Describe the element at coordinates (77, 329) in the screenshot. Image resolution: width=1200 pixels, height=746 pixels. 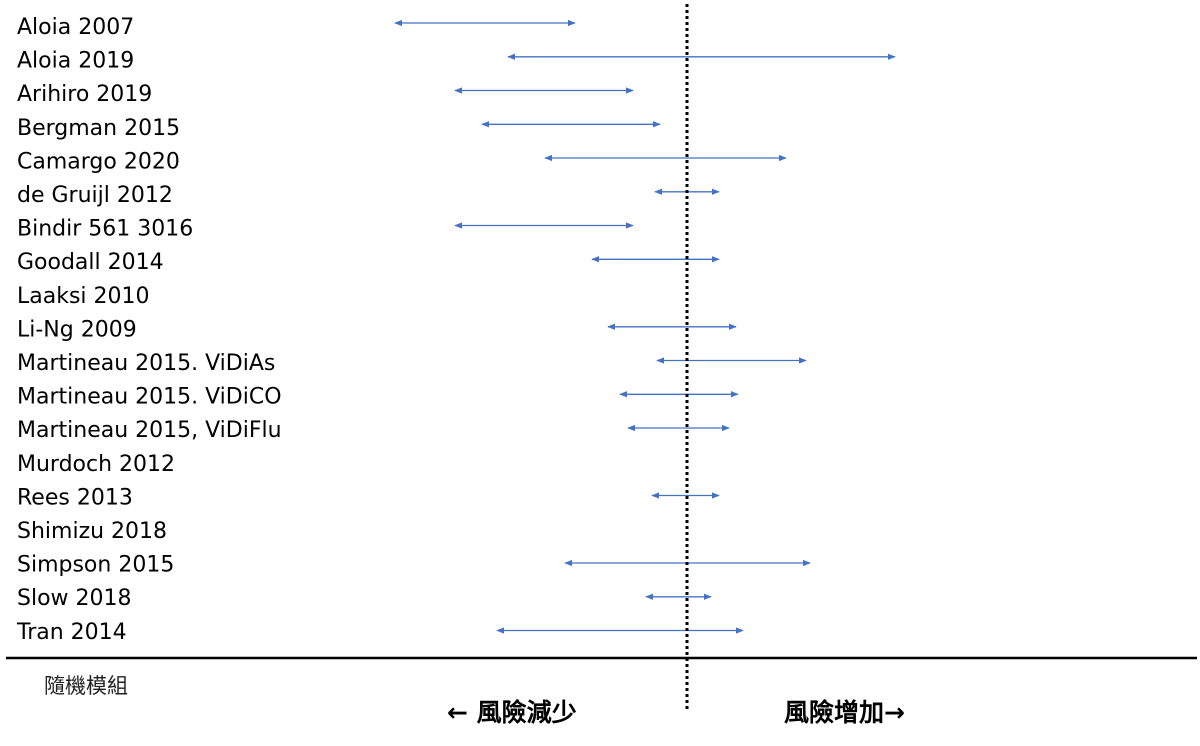
I see `study-label: Li-Ng 2009` at that location.